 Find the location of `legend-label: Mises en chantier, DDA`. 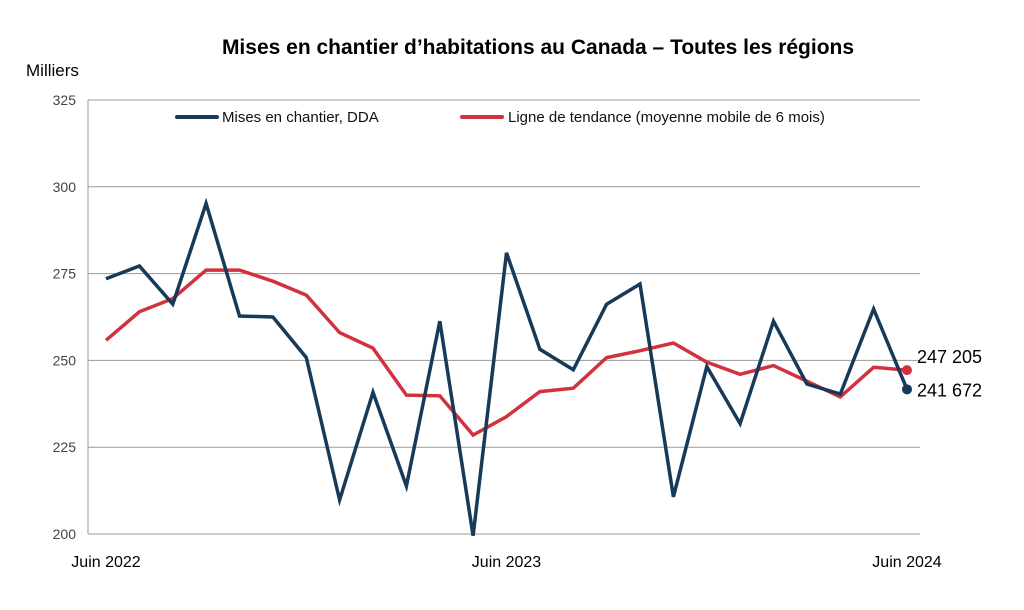

legend-label: Mises en chantier, DDA is located at coordinates (300, 117).